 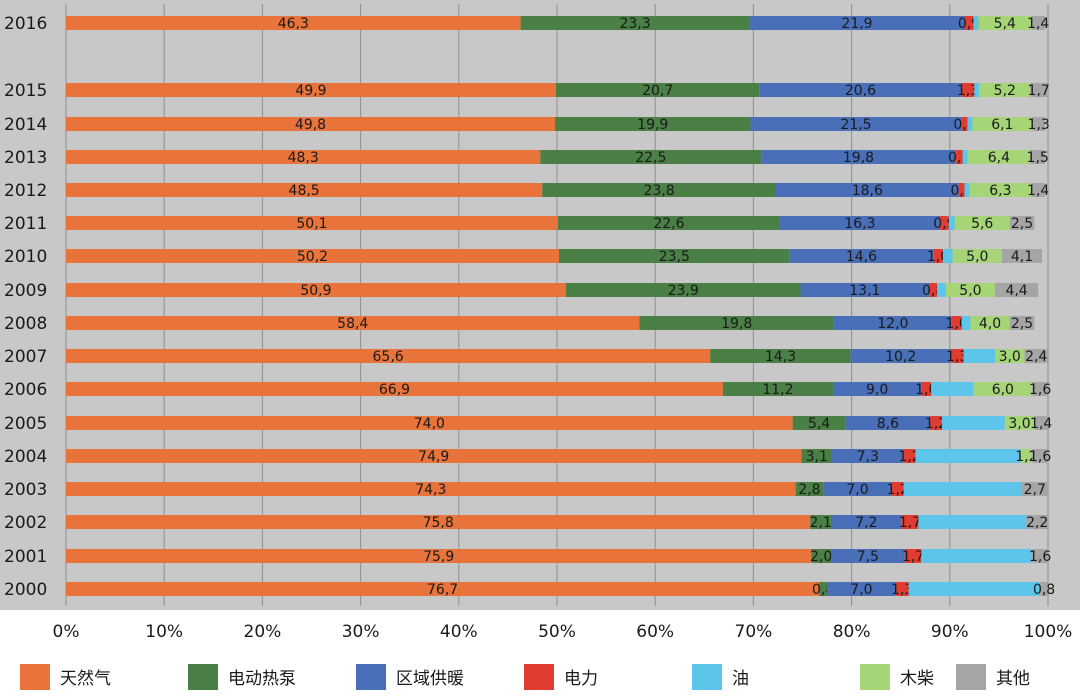 What do you see at coordinates (438, 557) in the screenshot?
I see `data-label: 75,9` at bounding box center [438, 557].